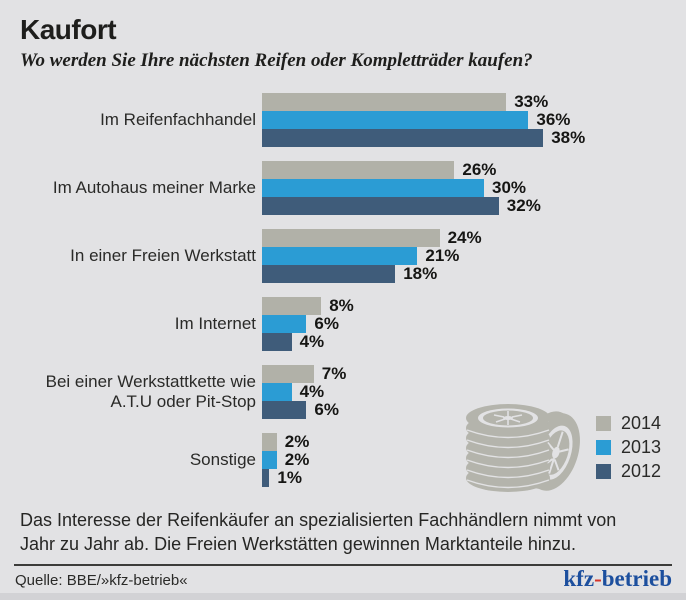 The height and width of the screenshot is (600, 686). What do you see at coordinates (163, 255) in the screenshot?
I see `category-label: In einer Freien Werkstatt` at bounding box center [163, 255].